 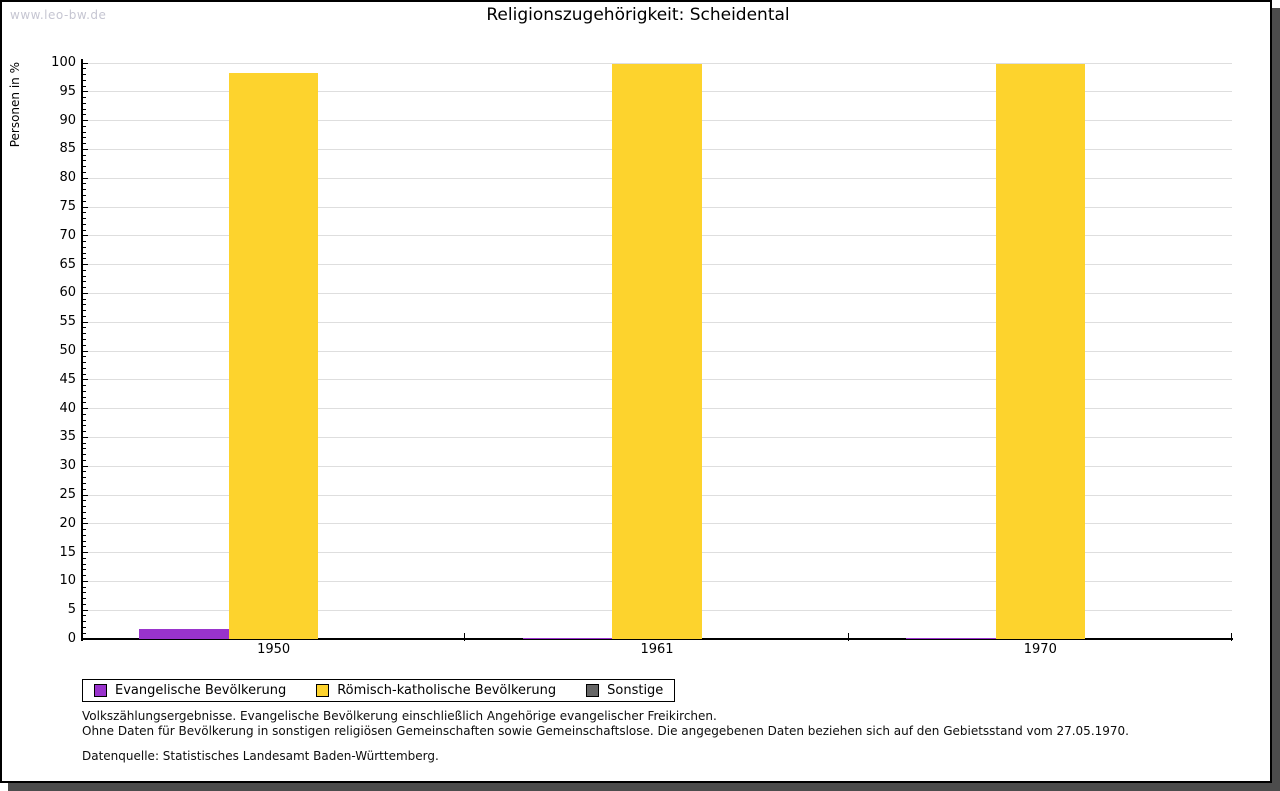 What do you see at coordinates (67, 206) in the screenshot?
I see `y-tick-label: 75` at bounding box center [67, 206].